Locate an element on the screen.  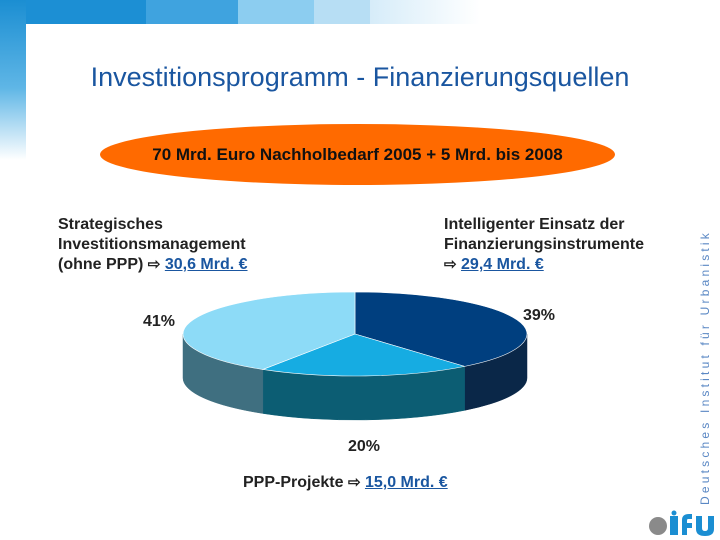
left-block-line-2: Investitionsmanagement is located at coordinates (152, 244).